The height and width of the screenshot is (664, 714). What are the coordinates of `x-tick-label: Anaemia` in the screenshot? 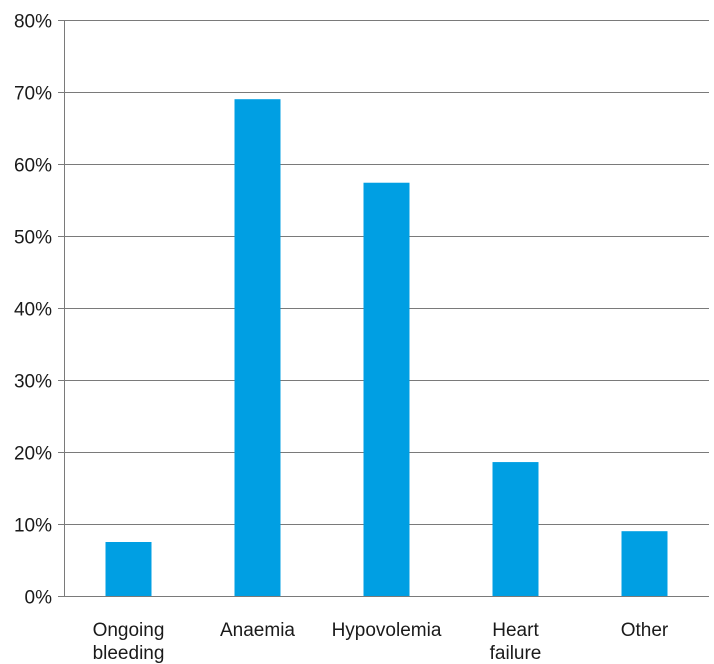 It's located at (257, 630).